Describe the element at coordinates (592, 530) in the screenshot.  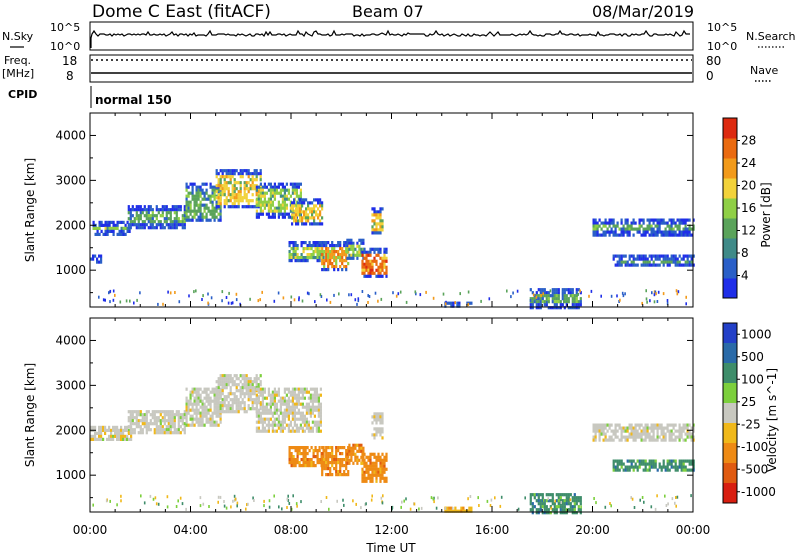
I see `x-tick-label: 20:00` at that location.